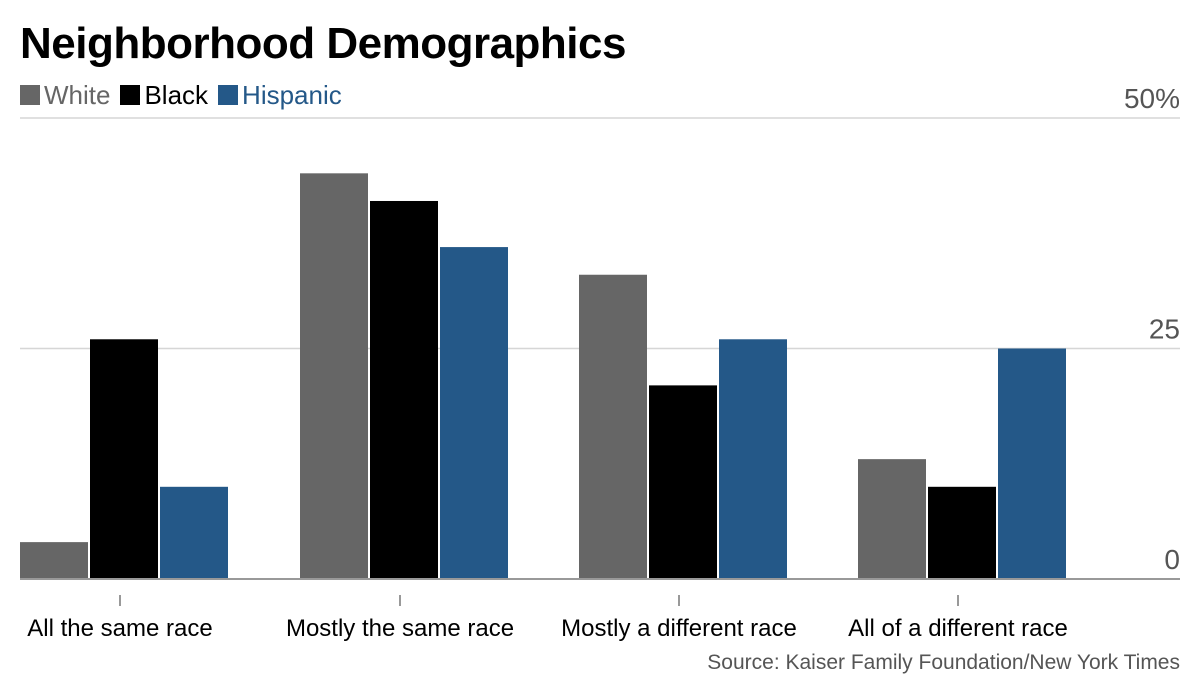  Describe the element at coordinates (400, 628) in the screenshot. I see `x-tick-label: Mostly the same race` at that location.